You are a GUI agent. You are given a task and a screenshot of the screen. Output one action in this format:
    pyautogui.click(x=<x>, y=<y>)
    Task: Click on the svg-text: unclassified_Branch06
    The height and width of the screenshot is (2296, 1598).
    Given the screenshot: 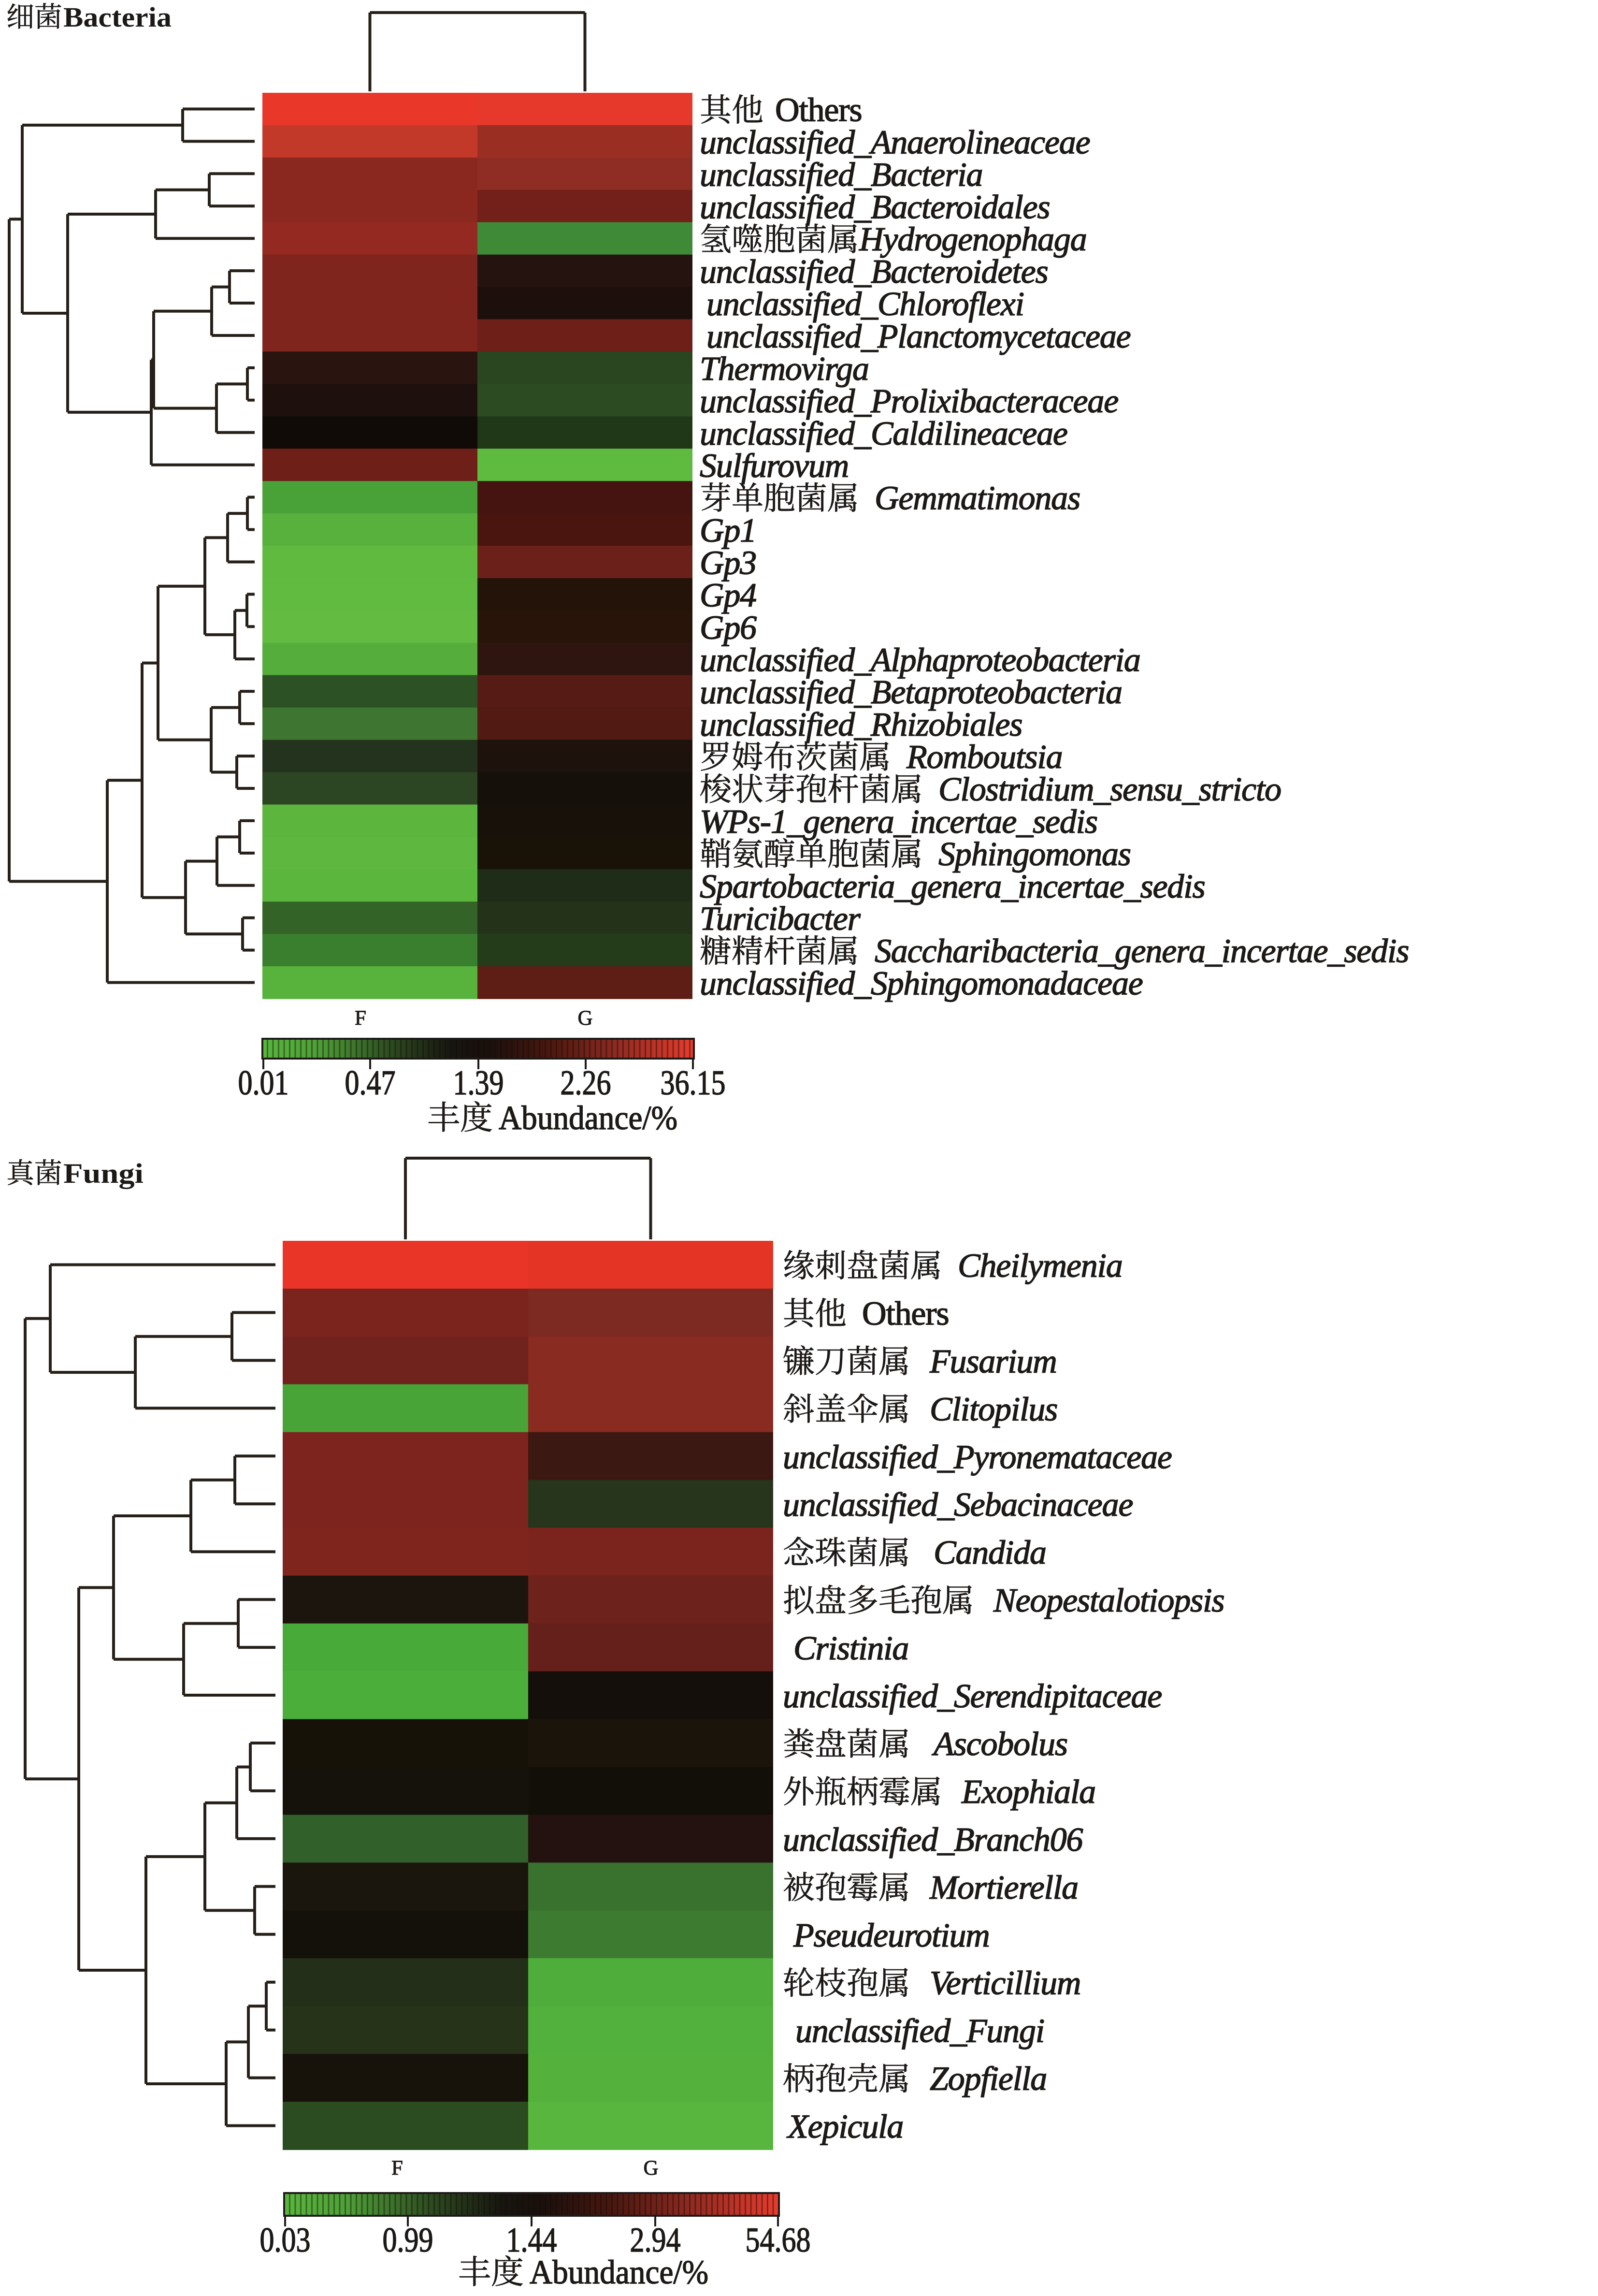 What is the action you would take?
    pyautogui.click(x=933, y=1840)
    